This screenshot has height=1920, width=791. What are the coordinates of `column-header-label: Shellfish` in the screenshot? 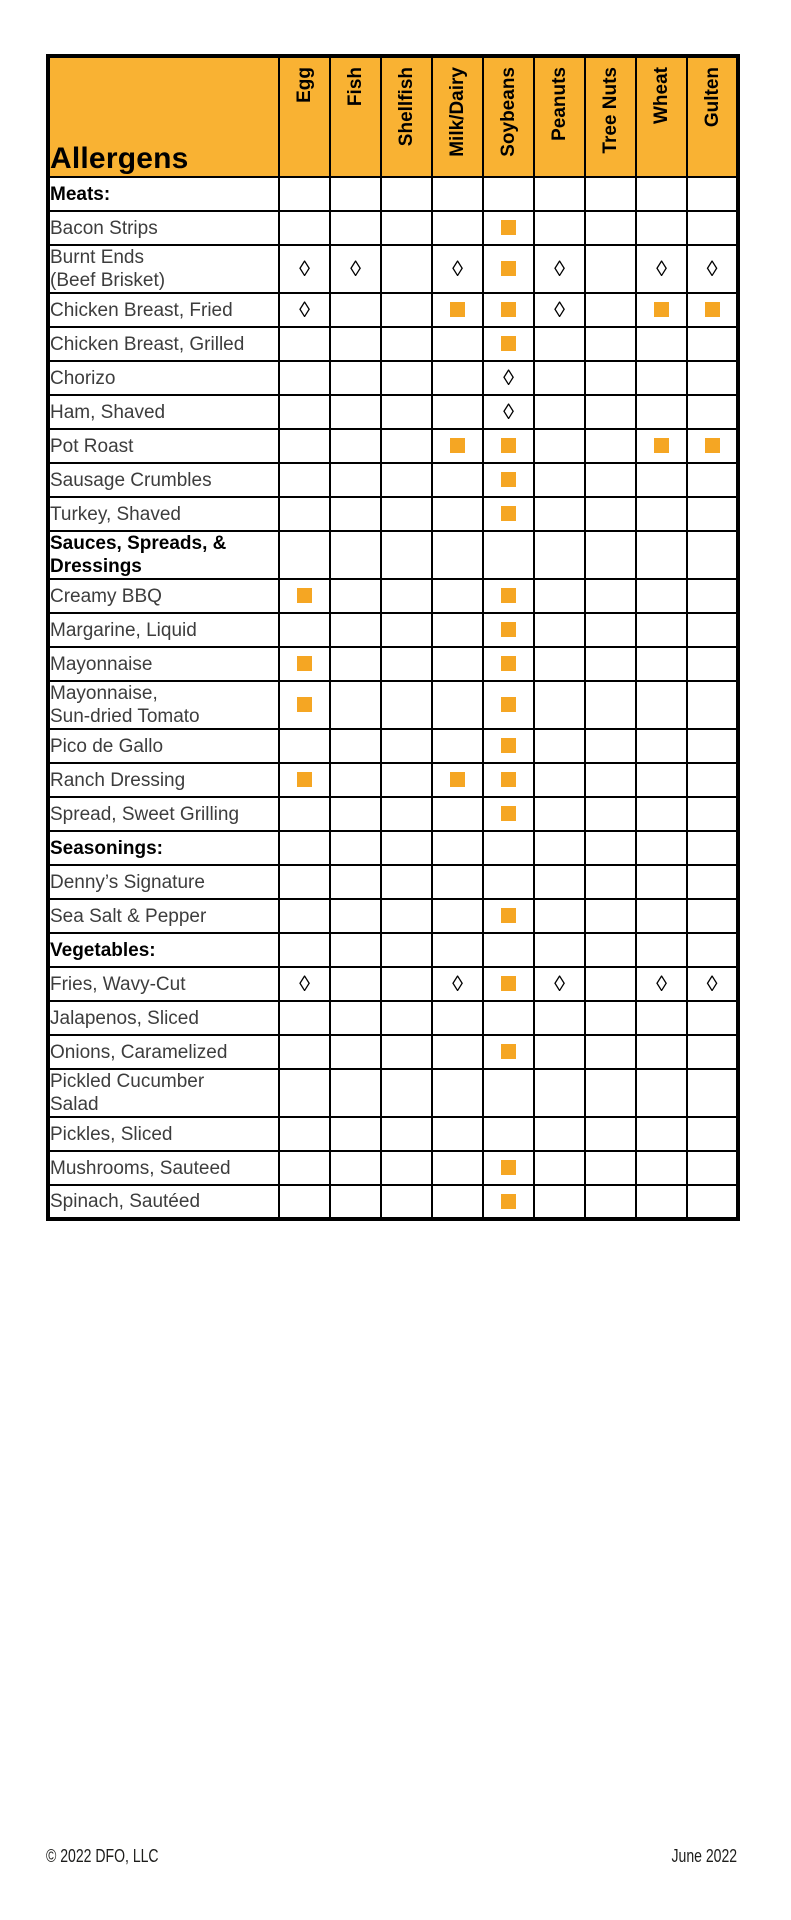 It's located at (406, 107).